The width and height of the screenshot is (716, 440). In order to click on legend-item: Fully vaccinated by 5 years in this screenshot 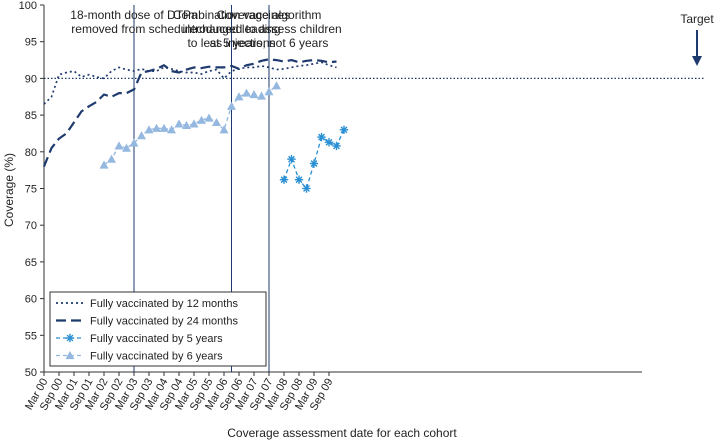, I will do `click(139, 339)`.